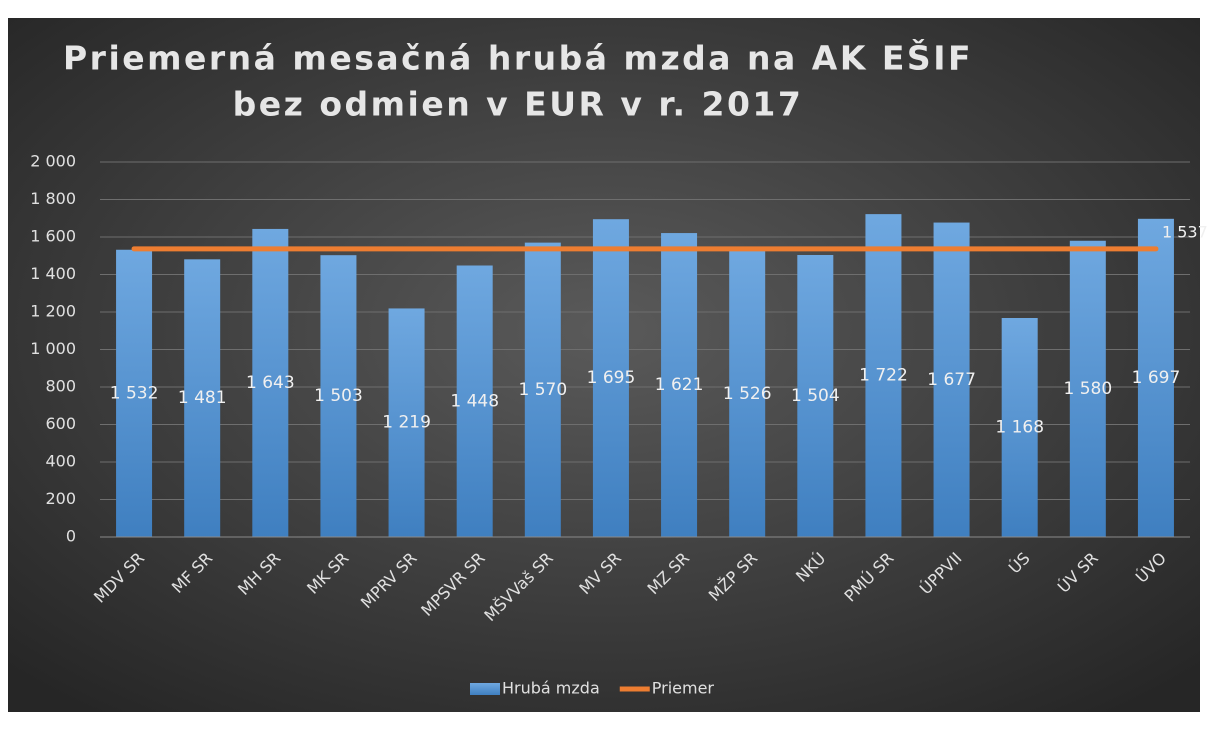 The width and height of the screenshot is (1208, 729). Describe the element at coordinates (60, 498) in the screenshot. I see `y-tick-label: 200` at that location.